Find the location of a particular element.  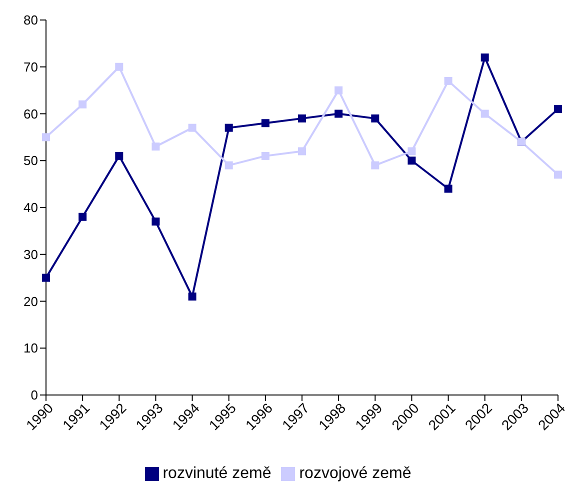

legend-label: rozvinuté země is located at coordinates (217, 473).